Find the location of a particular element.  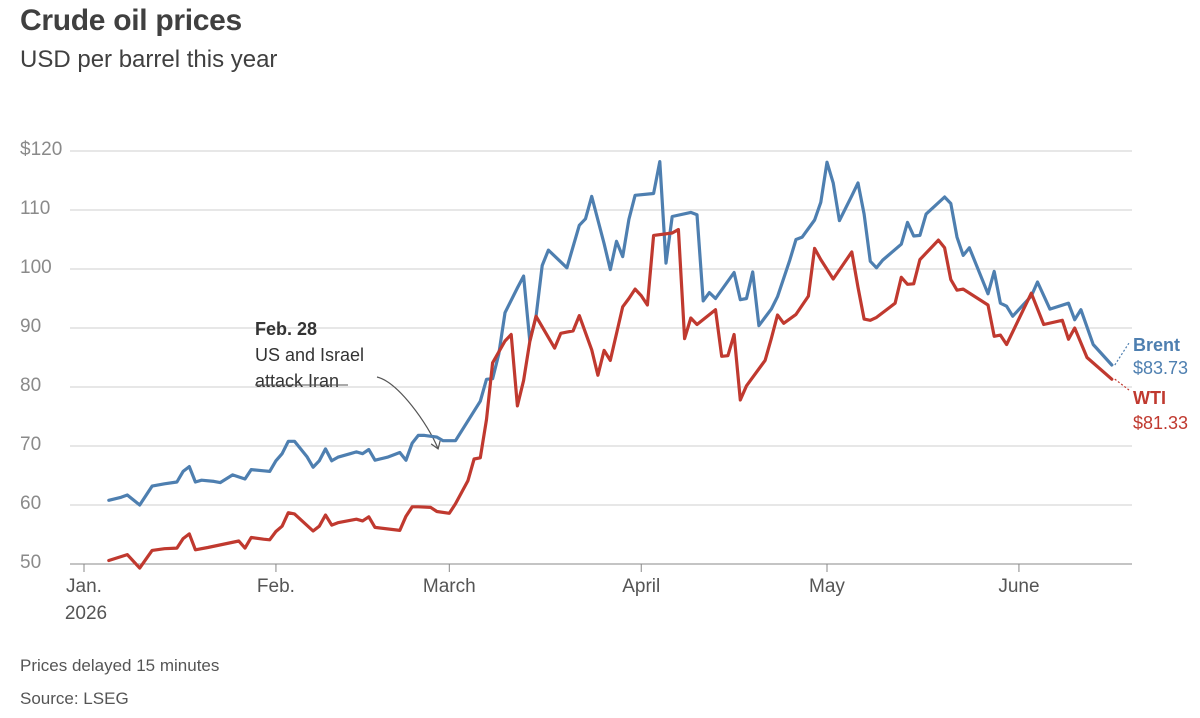

x-tick-label: March is located at coordinates (449, 586).